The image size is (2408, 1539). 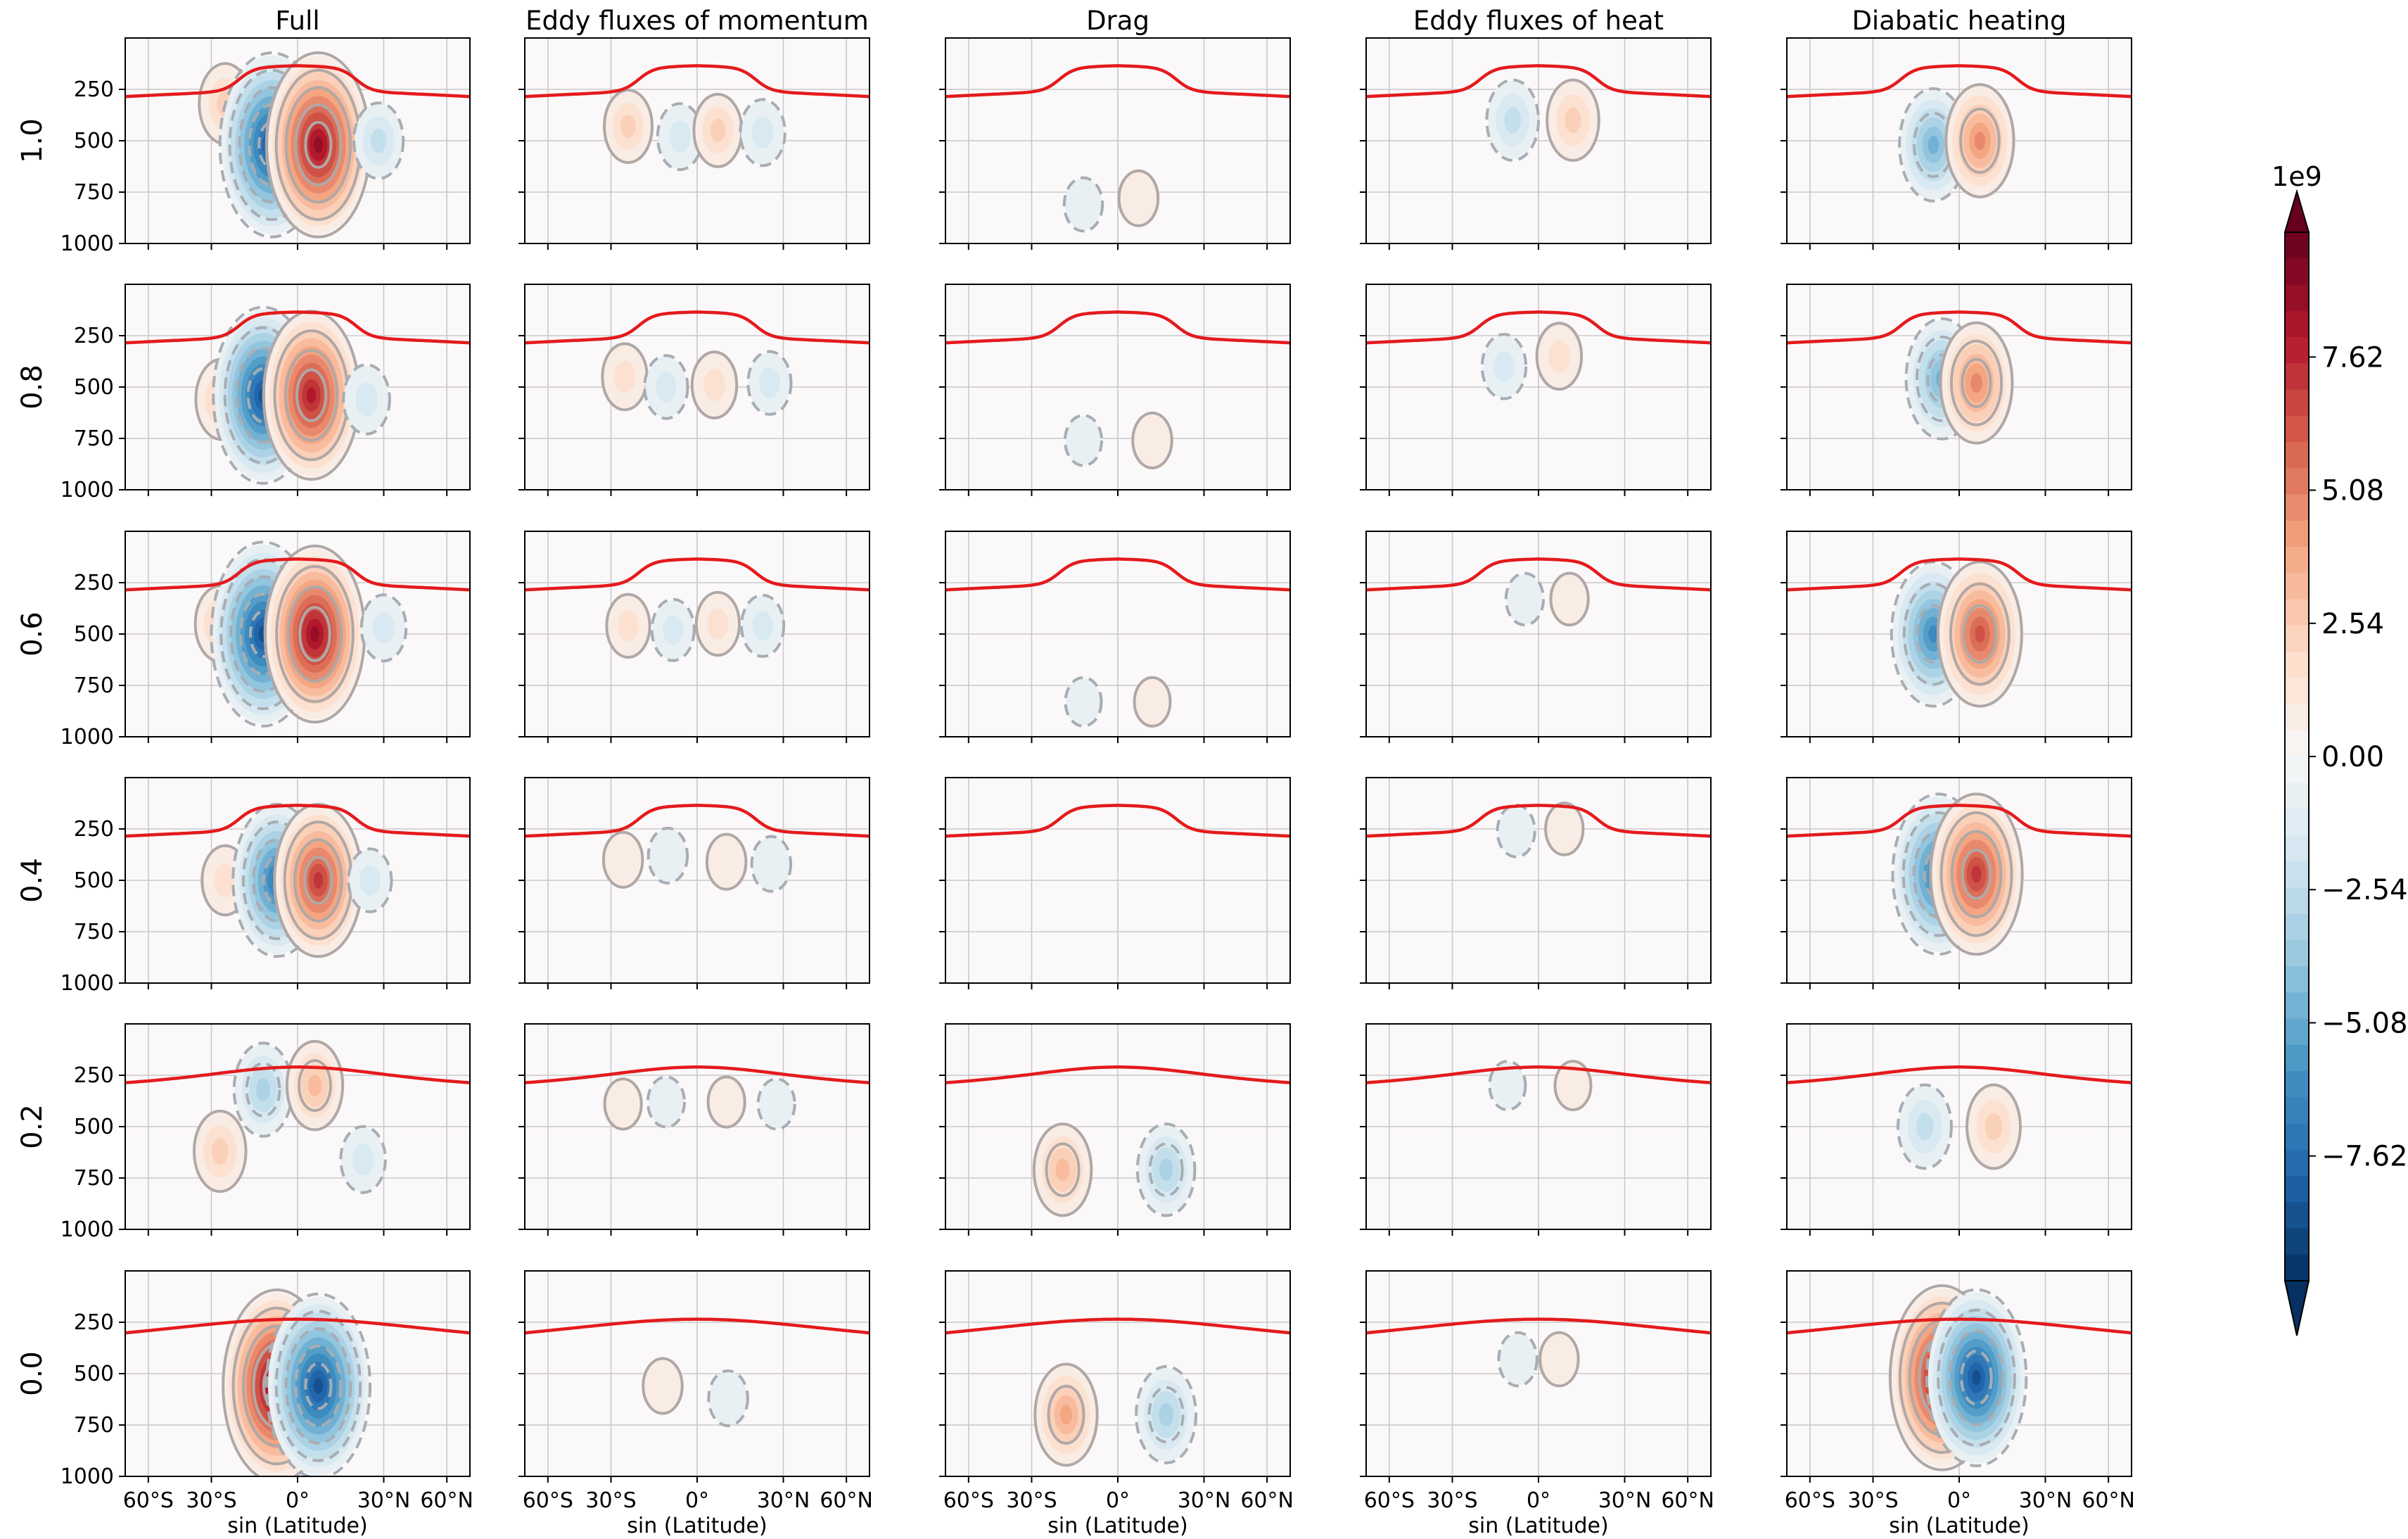 I want to click on column-title: Eddy fluxes of heat, so click(x=1539, y=21).